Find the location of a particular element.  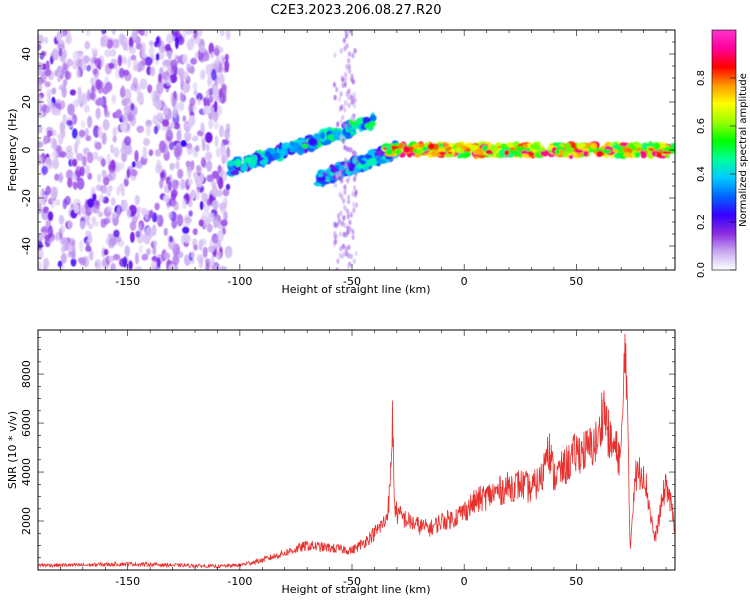

spectrogram-xtick-label: -100 is located at coordinates (239, 281).